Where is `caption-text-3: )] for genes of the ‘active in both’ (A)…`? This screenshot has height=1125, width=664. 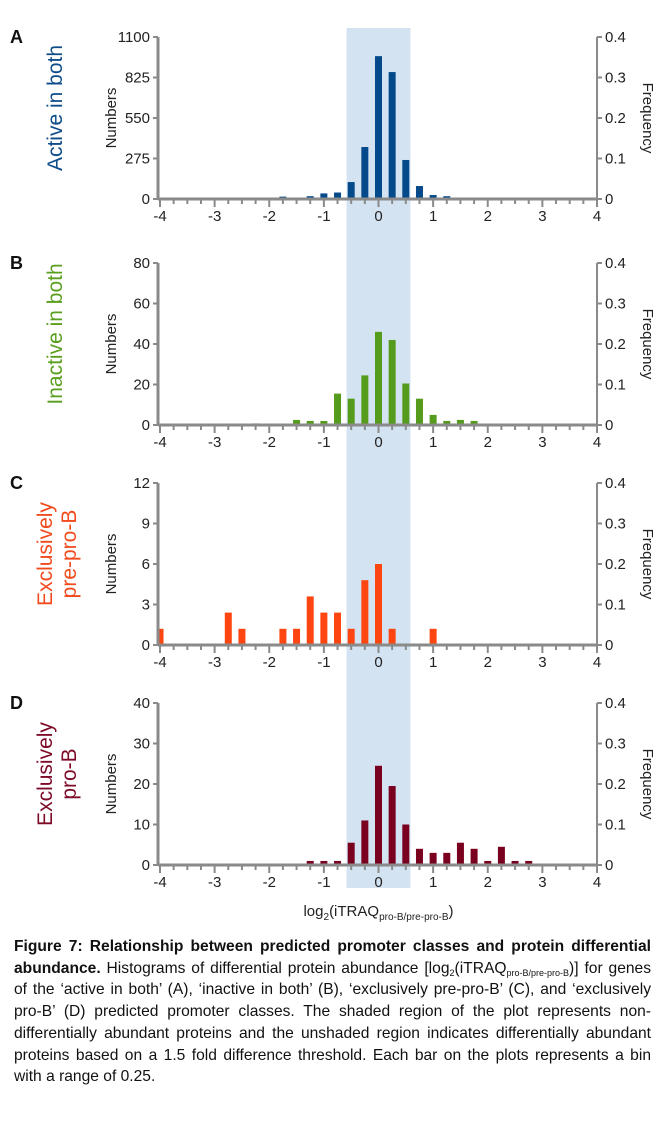 caption-text-3: )] for genes of the ‘active in both’ (A)… is located at coordinates (333, 1022).